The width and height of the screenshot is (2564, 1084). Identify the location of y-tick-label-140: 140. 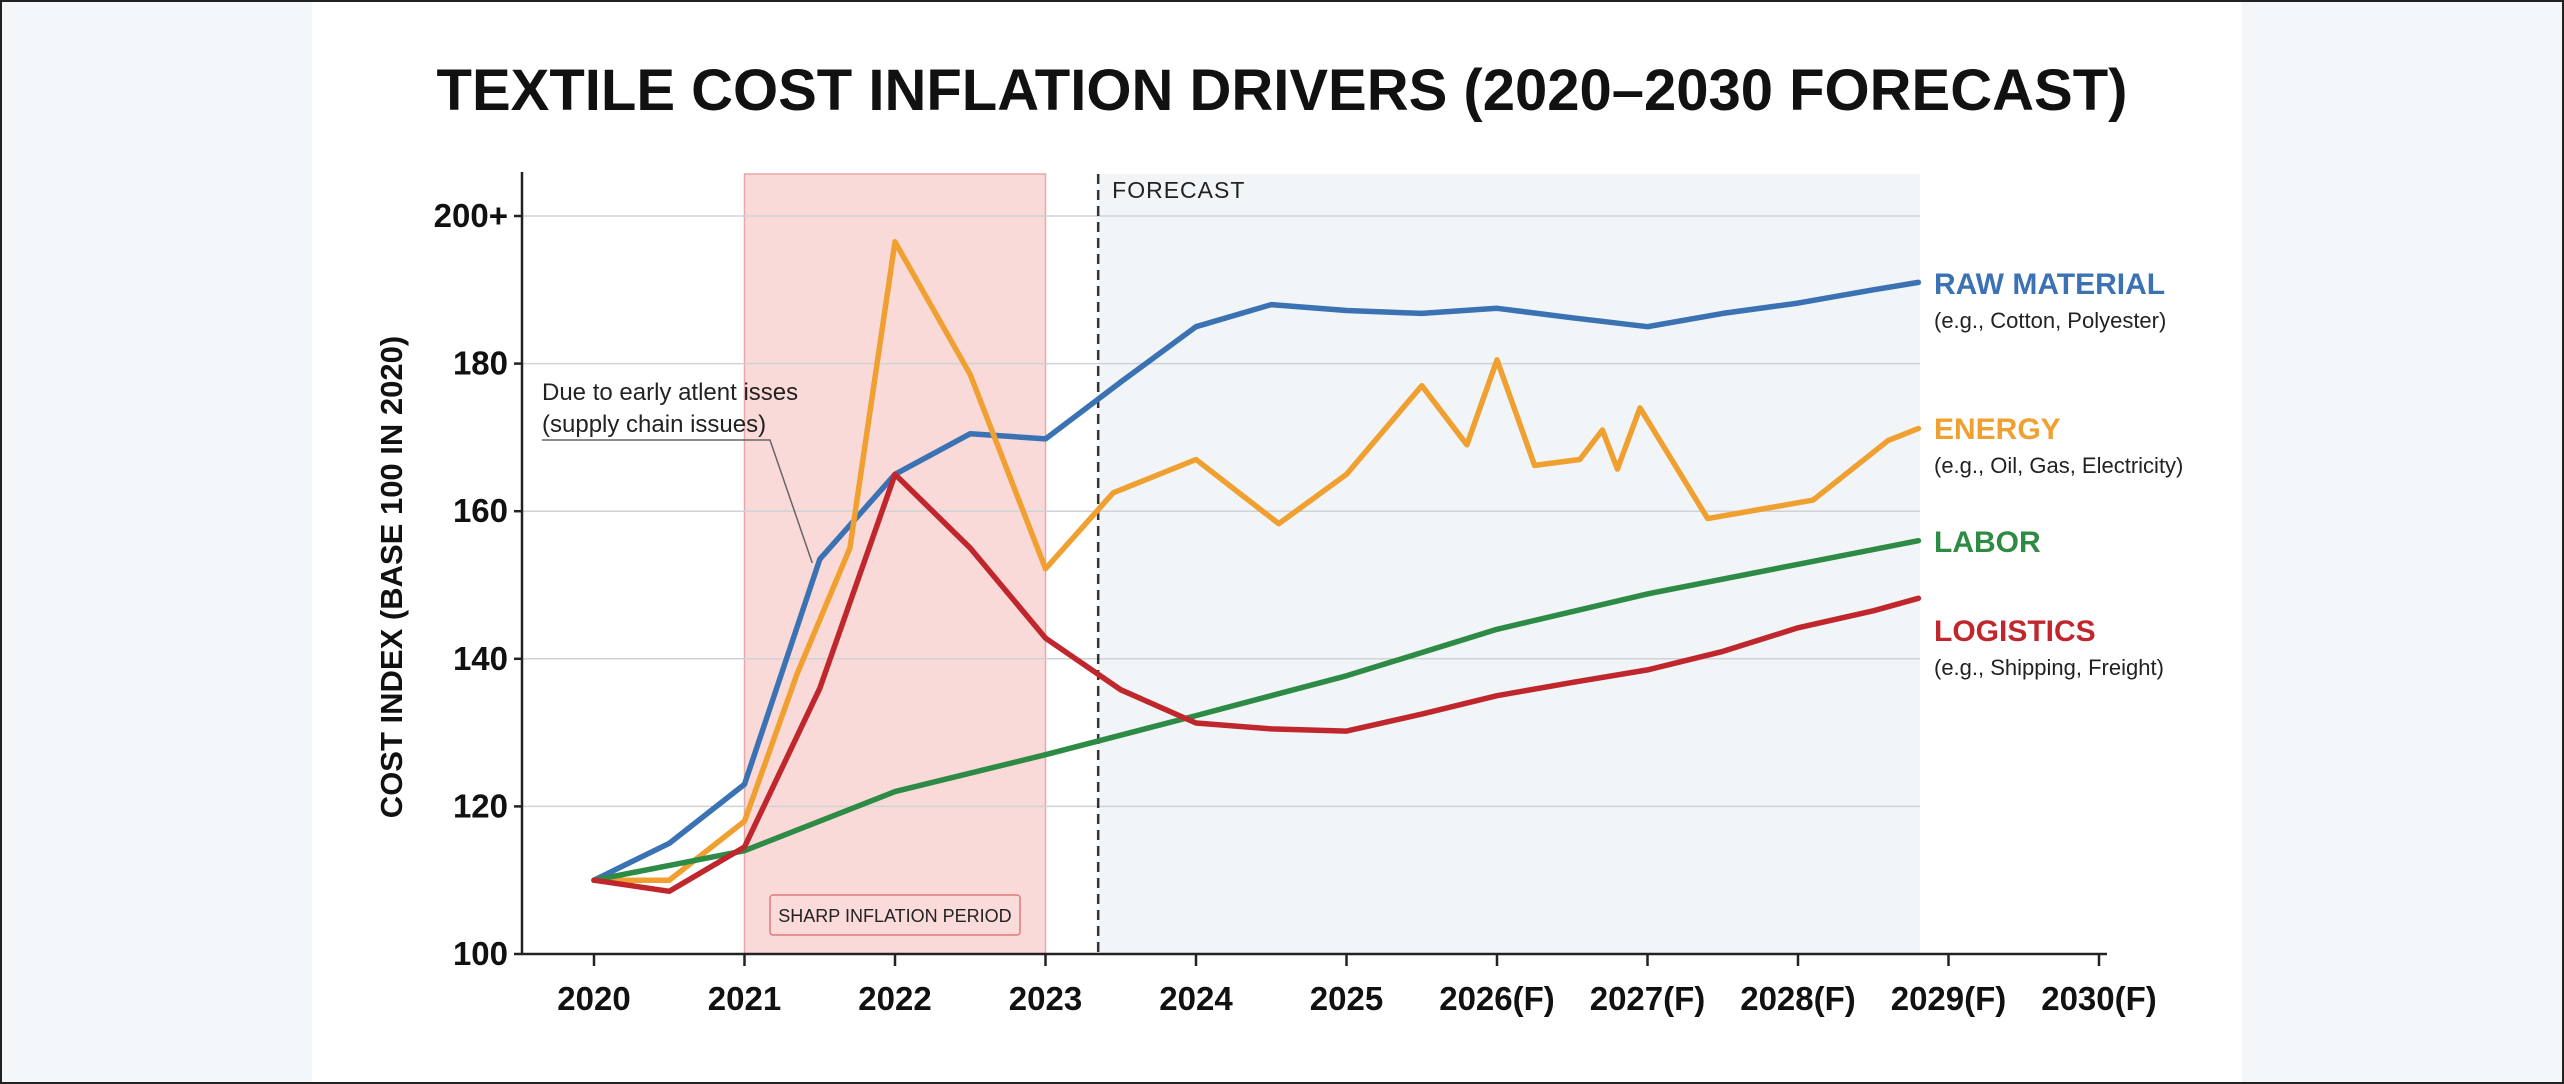
(480, 658).